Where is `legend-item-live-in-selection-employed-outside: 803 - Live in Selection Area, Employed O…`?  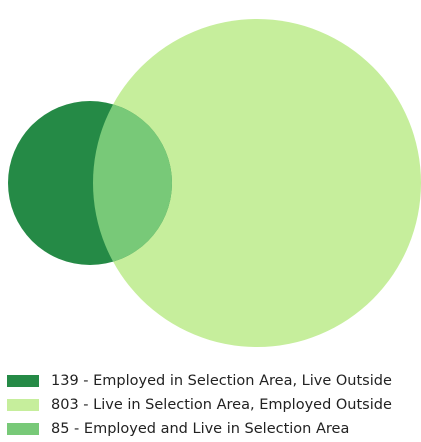
legend-item-live-in-selection-employed-outside: 803 - Live in Selection Area, Employed O… is located at coordinates (214, 405).